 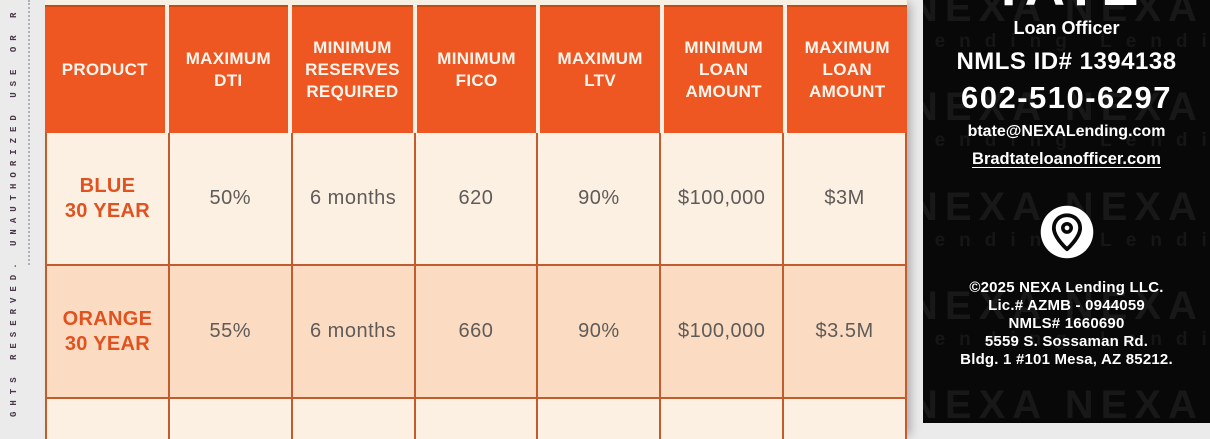 I want to click on min-fico-value: 660, so click(x=476, y=331).